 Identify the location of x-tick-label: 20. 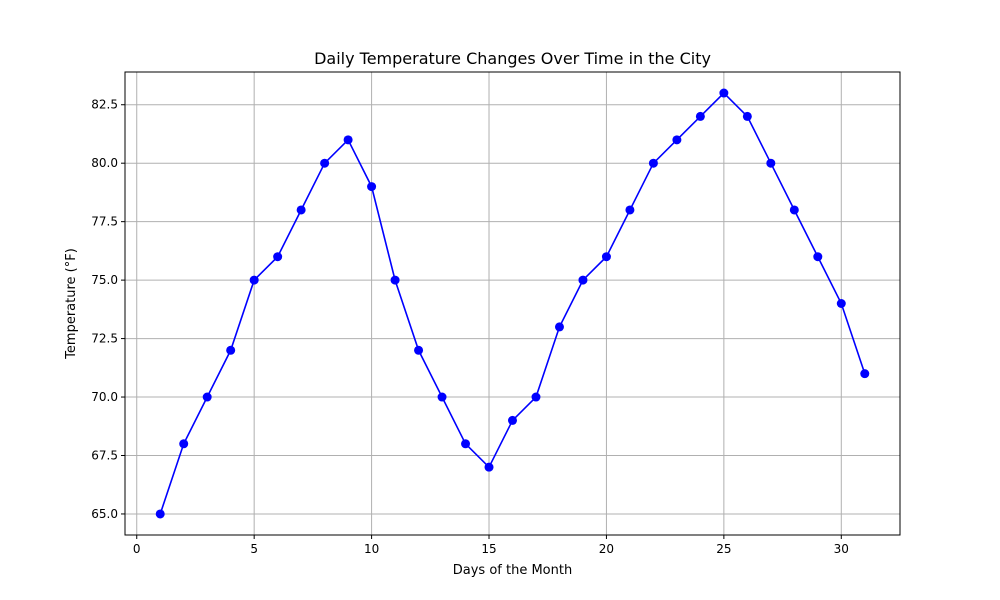
(606, 549).